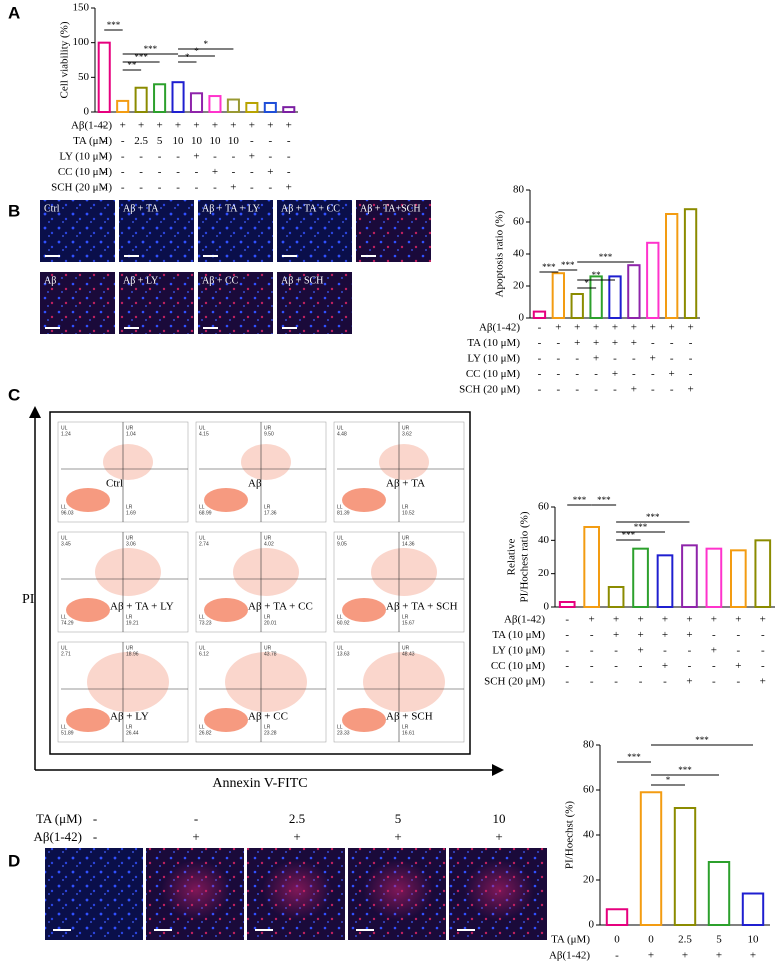  Describe the element at coordinates (270, 623) in the screenshot. I see `quadrant-value: 20.01` at that location.